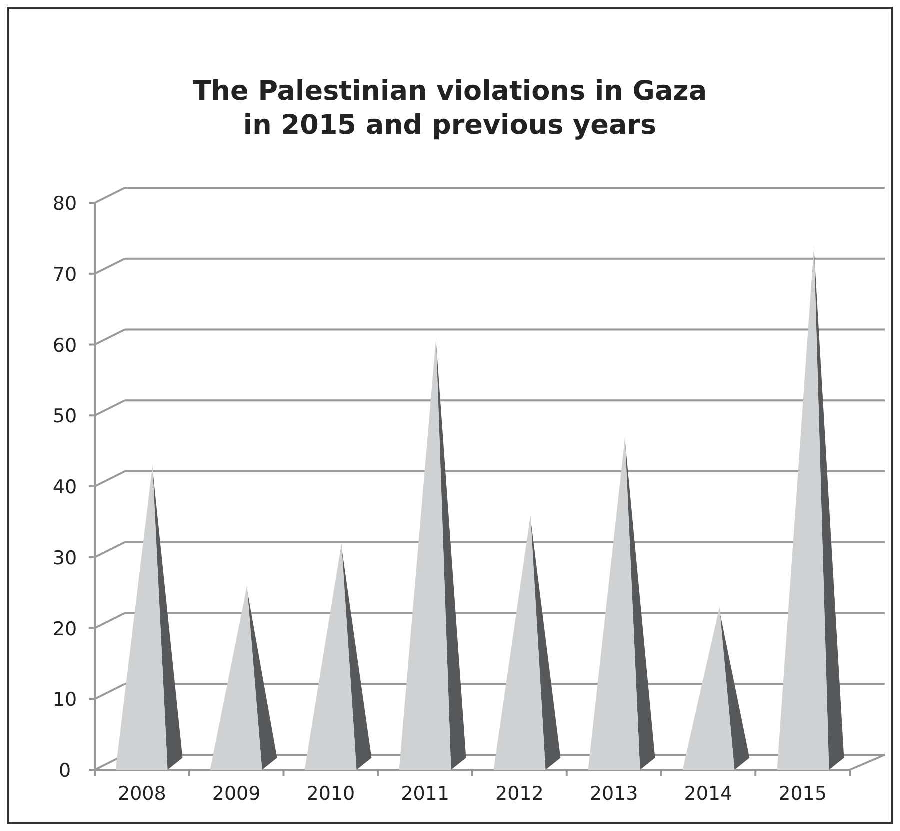  Describe the element at coordinates (65, 417) in the screenshot. I see `y-tick-label: 50` at that location.